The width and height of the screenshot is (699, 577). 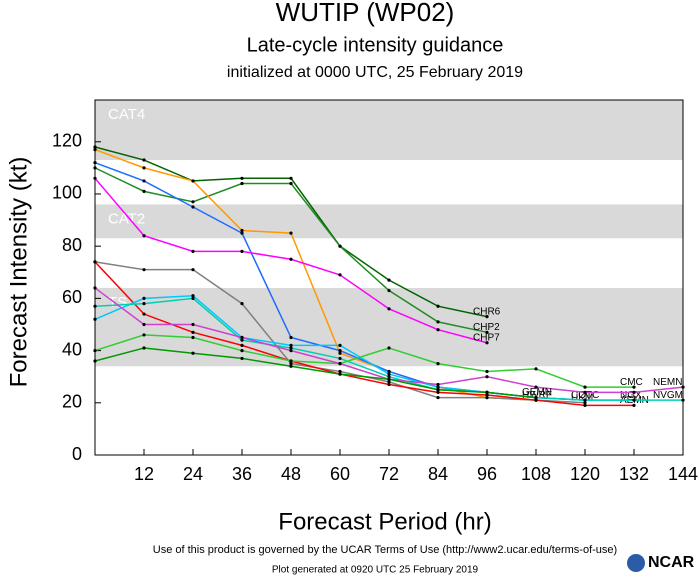 What do you see at coordinates (117, 302) in the screenshot?
I see `band-label: TS` at bounding box center [117, 302].